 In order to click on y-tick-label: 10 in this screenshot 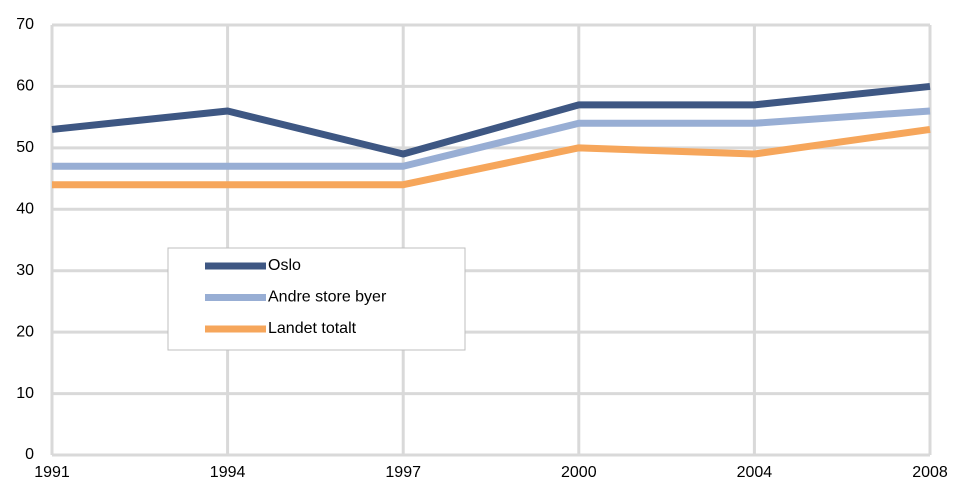, I will do `click(25, 393)`.